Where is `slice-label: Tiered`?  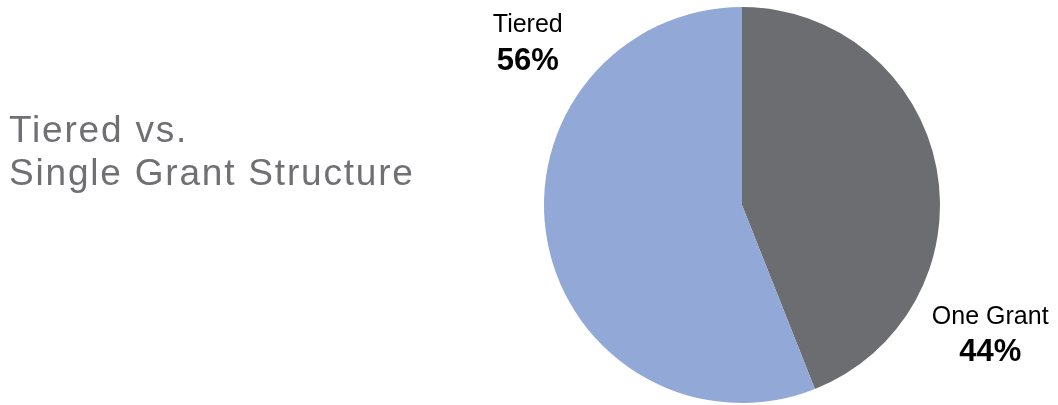 slice-label: Tiered is located at coordinates (527, 23).